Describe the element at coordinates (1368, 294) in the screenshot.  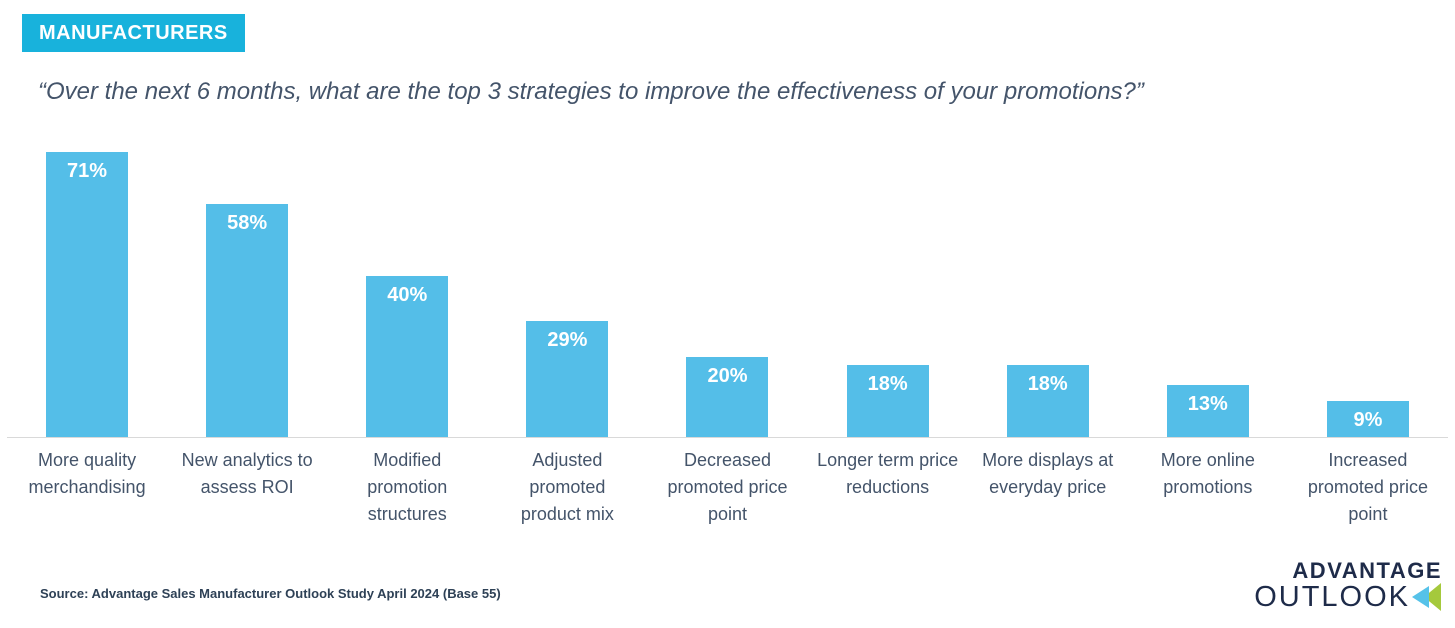
I see `bar-column: 9%` at that location.